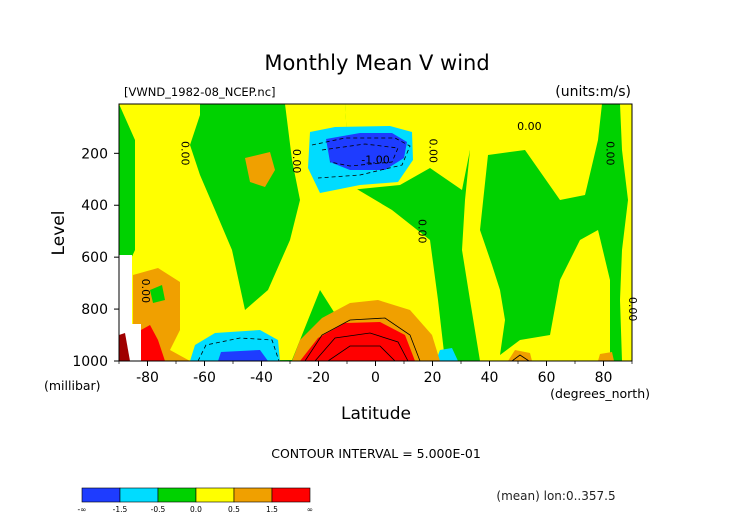 The width and height of the screenshot is (752, 532). I want to click on contour-label-8: 0.00, so click(632, 309).